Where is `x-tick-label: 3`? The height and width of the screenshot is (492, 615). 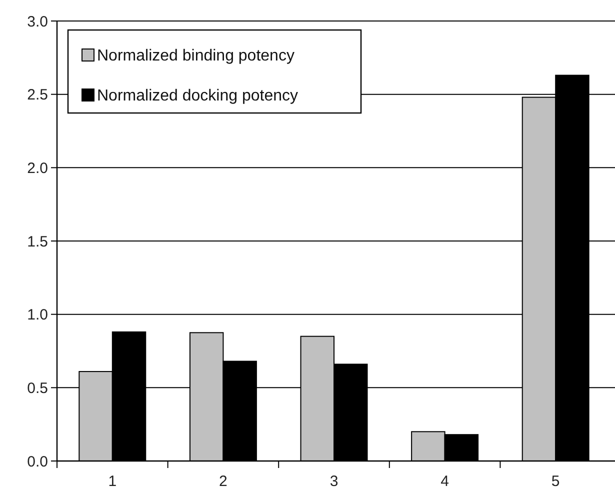 x-tick-label: 3 is located at coordinates (334, 481).